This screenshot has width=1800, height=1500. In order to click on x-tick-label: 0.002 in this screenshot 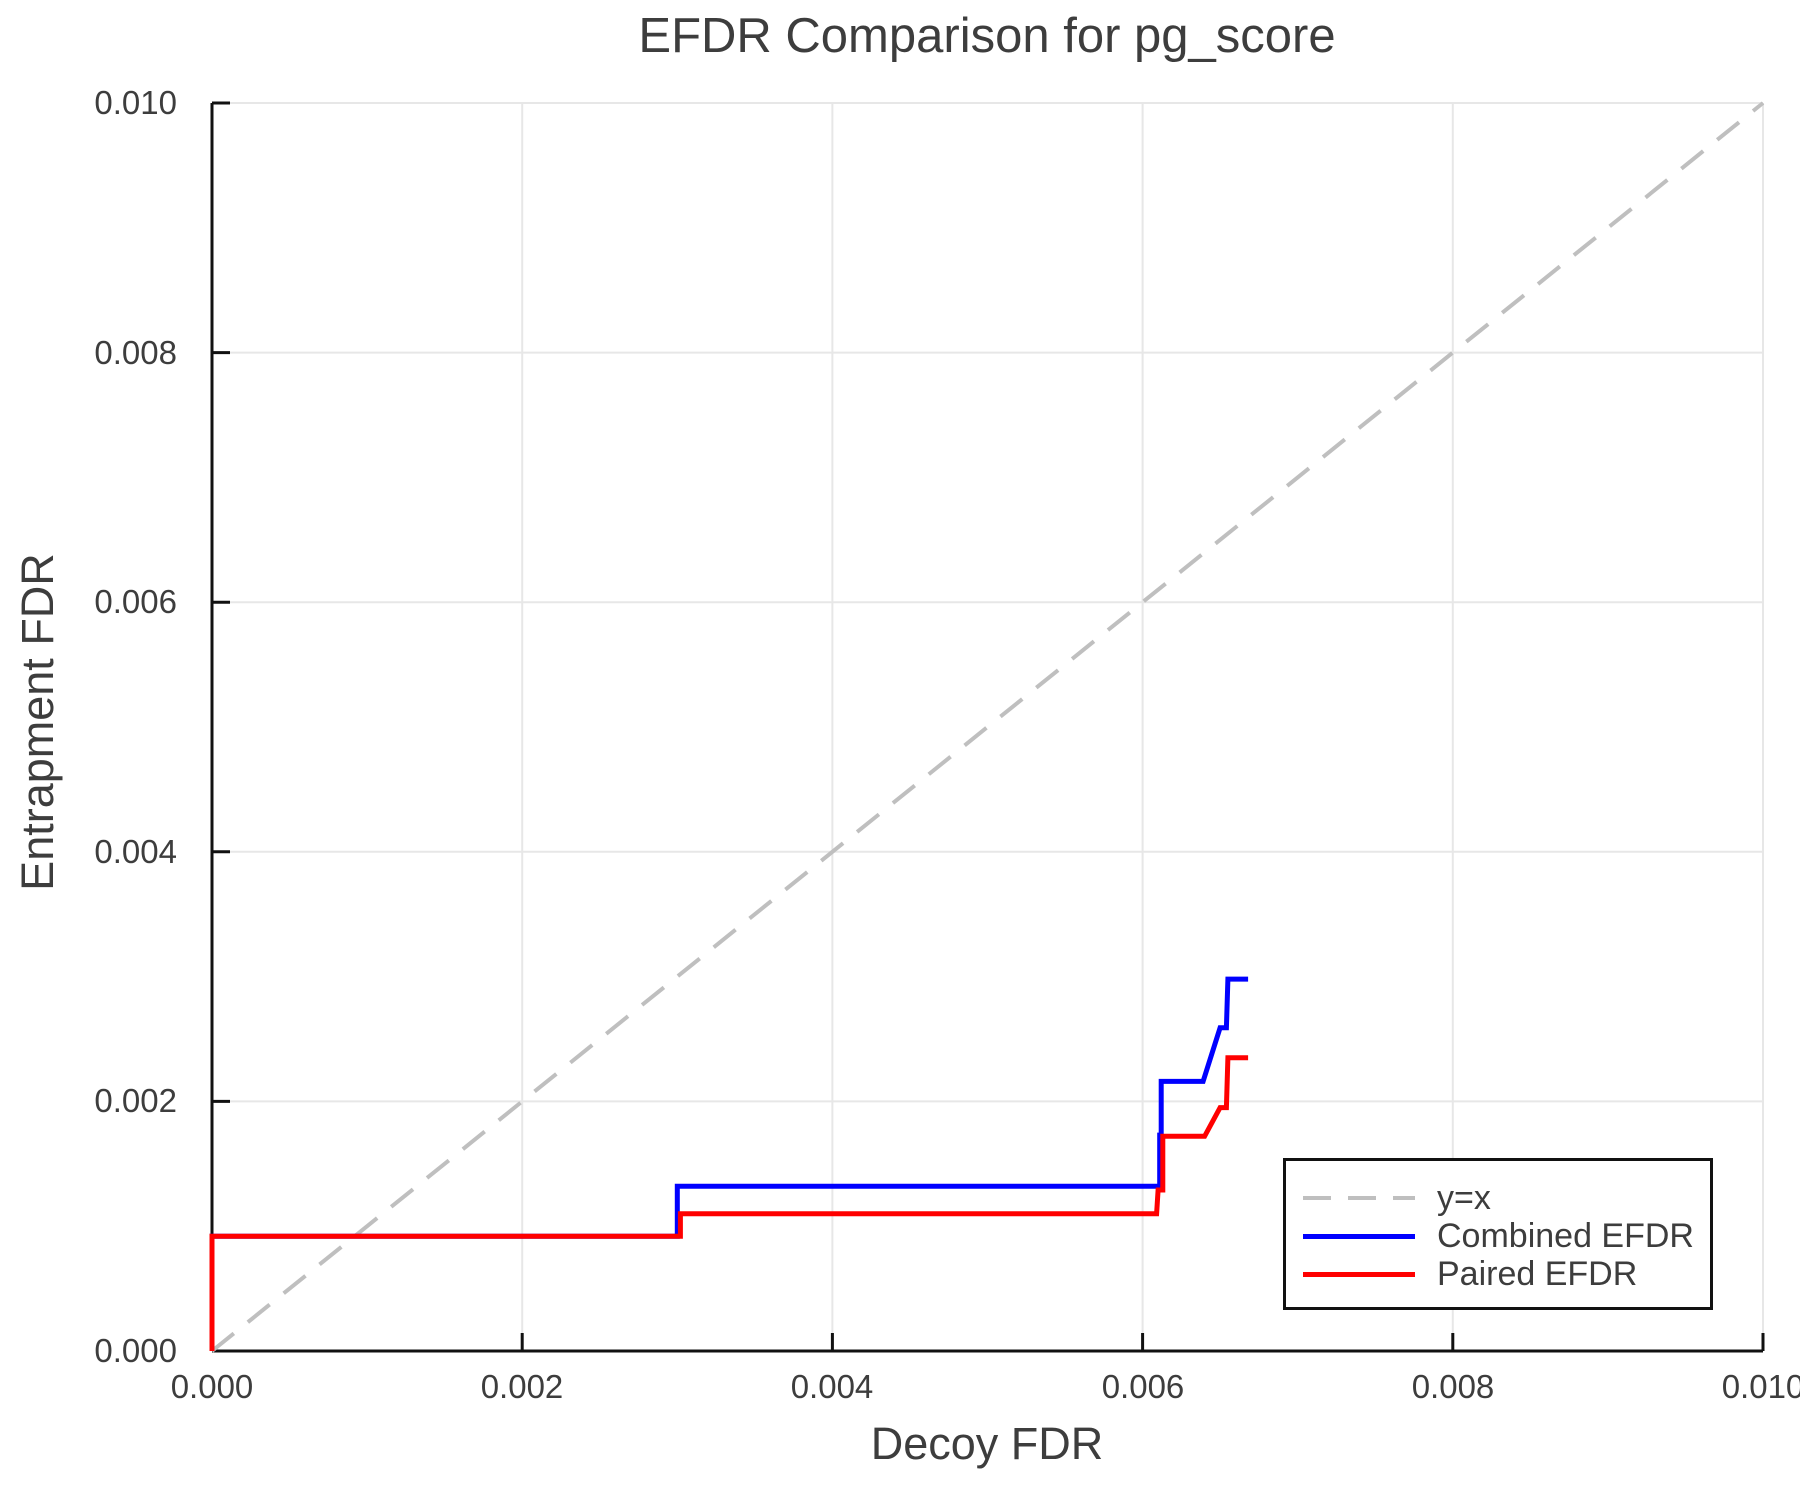, I will do `click(522, 1386)`.